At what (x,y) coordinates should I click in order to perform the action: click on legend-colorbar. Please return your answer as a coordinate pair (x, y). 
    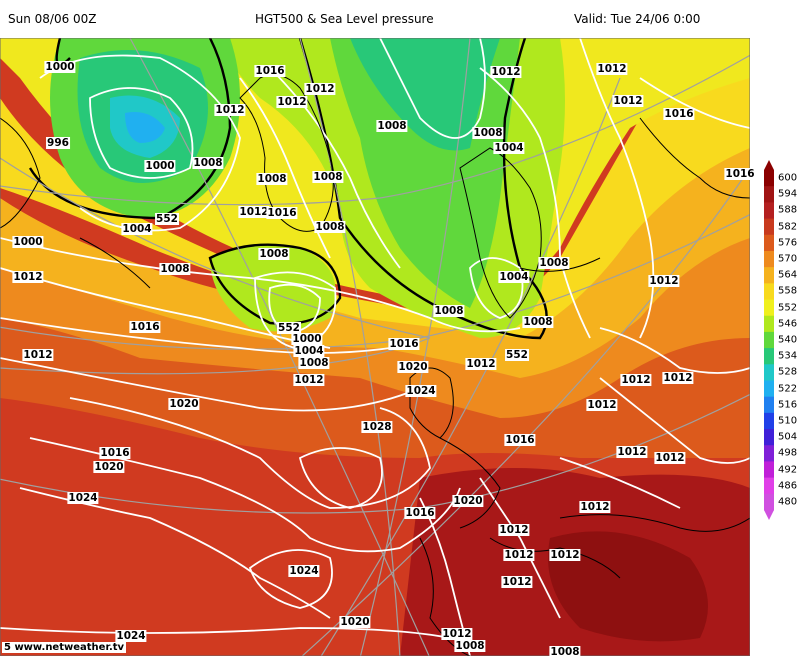
    Looking at the image, I should click on (769, 340).